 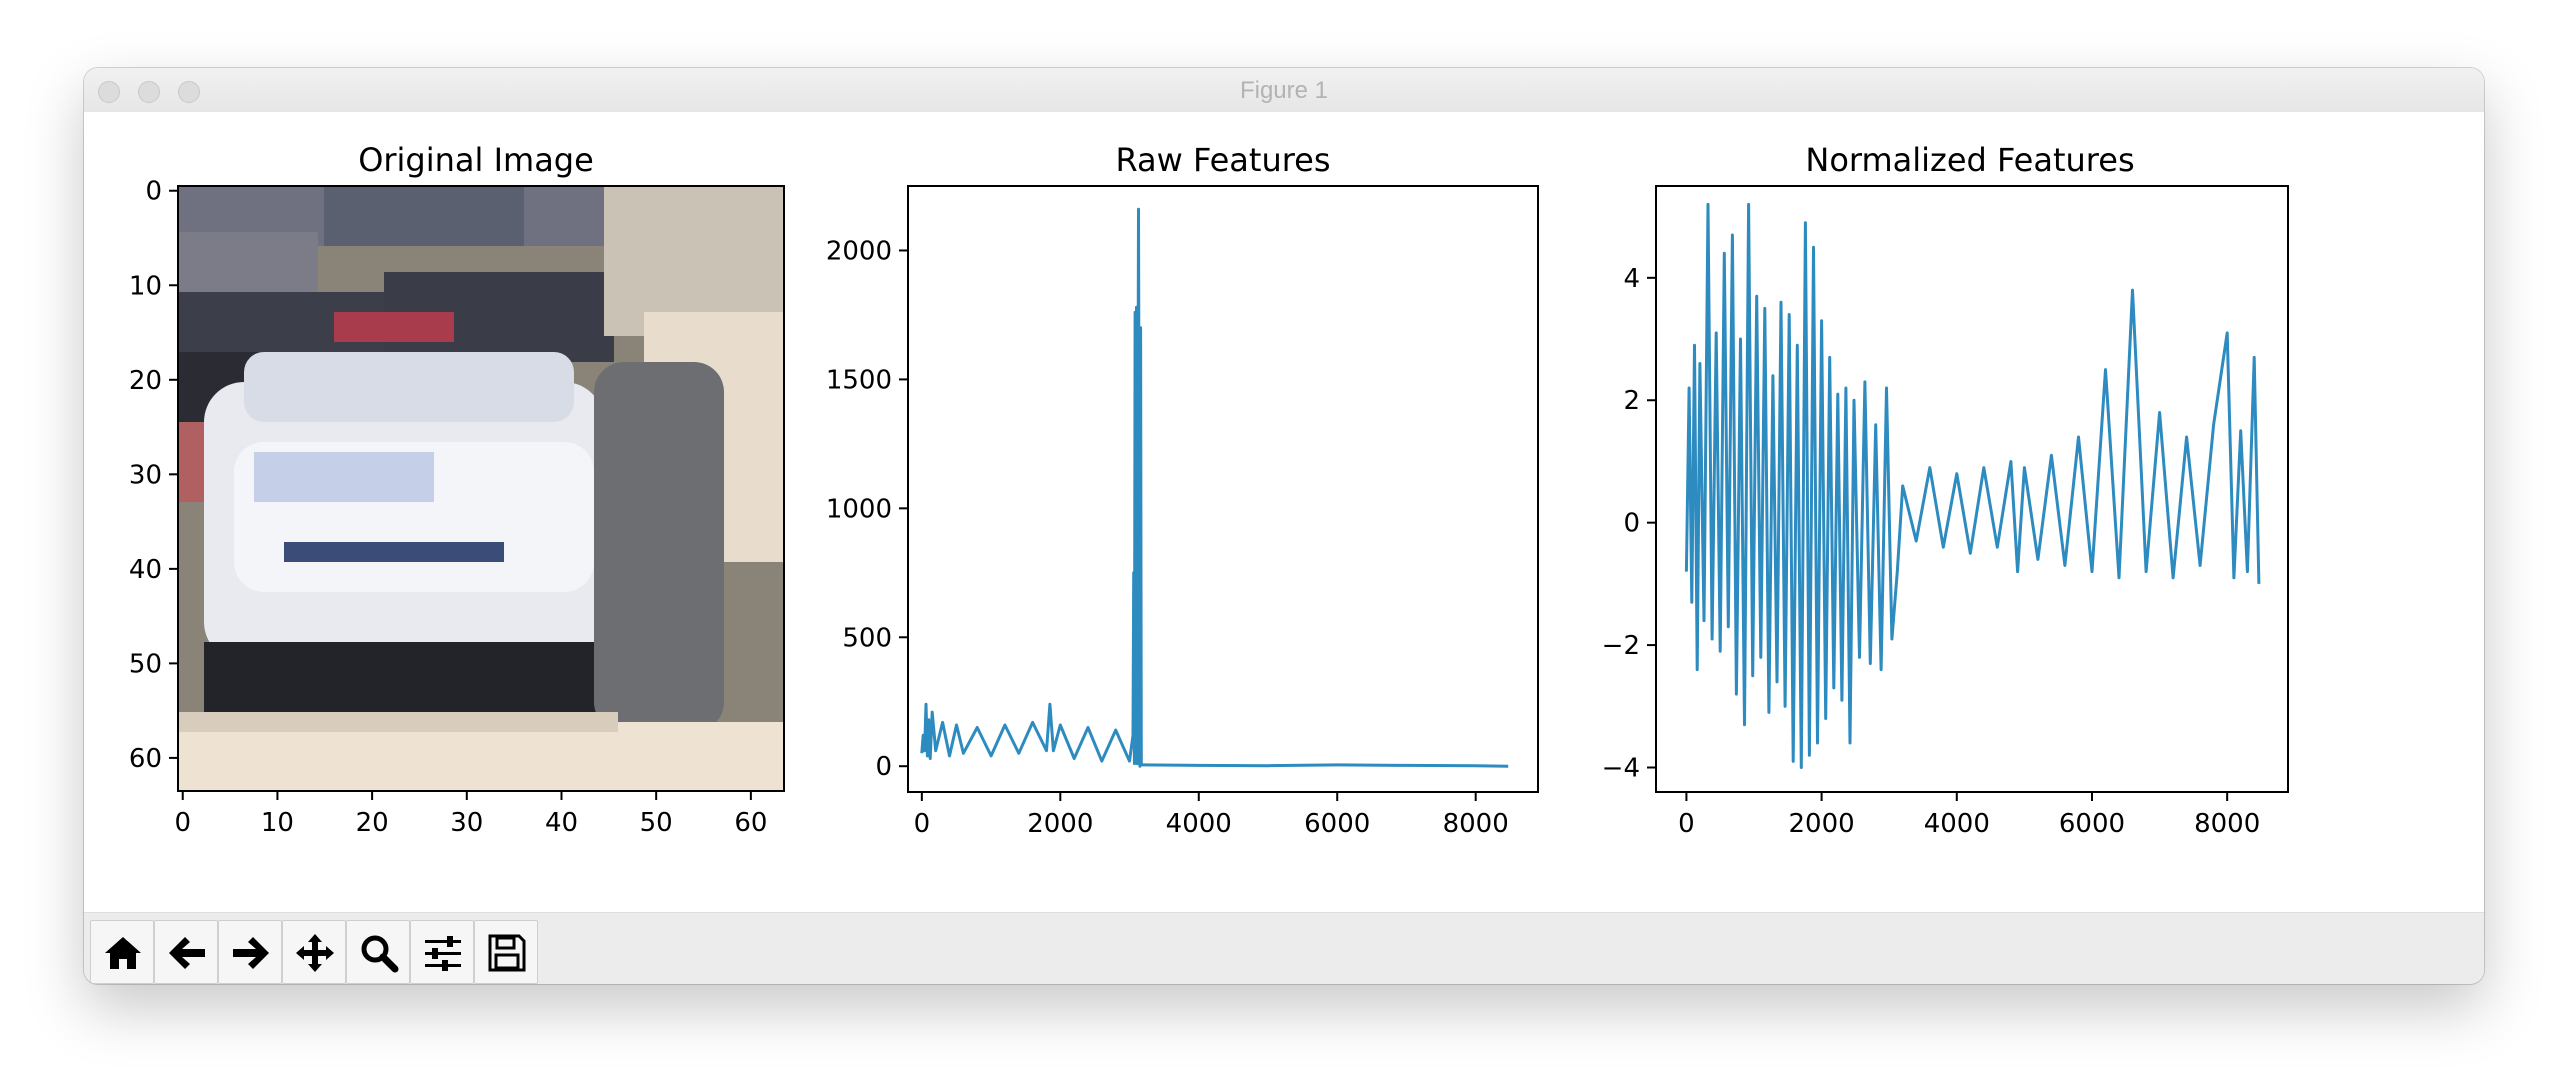 I want to click on pan-button, so click(x=314, y=952).